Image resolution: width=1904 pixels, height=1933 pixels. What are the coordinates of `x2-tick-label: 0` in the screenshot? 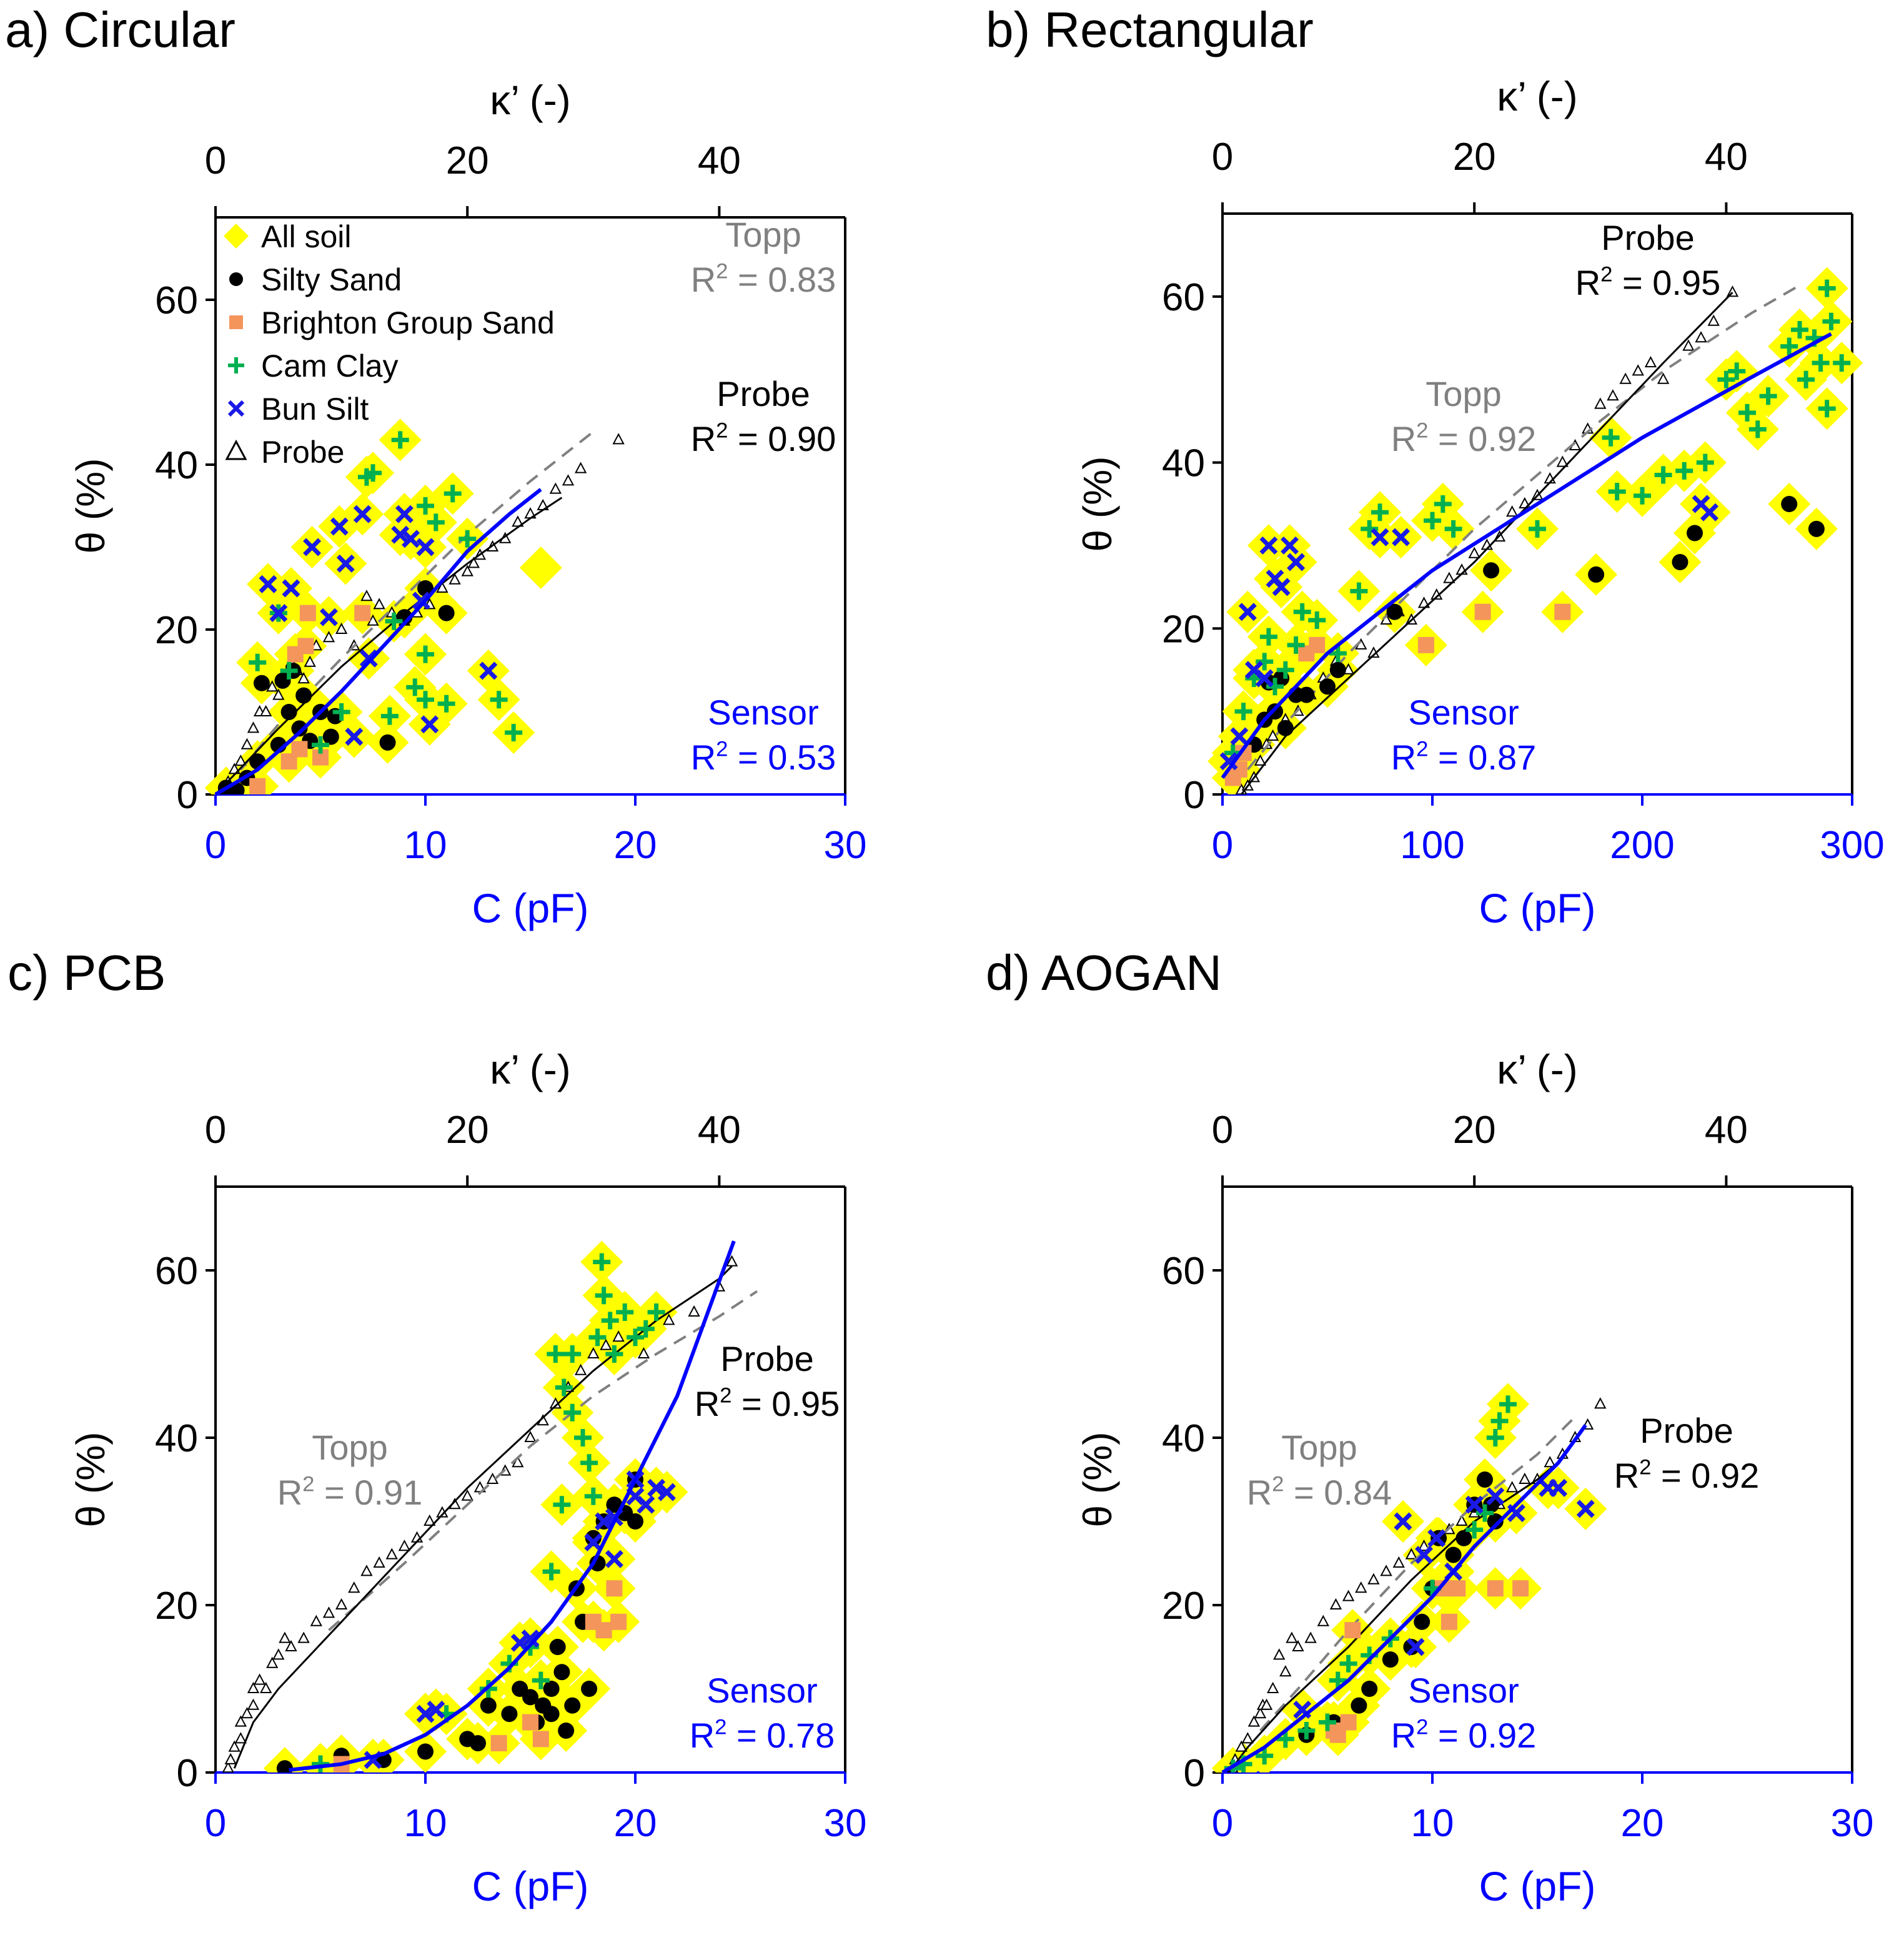 It's located at (215, 160).